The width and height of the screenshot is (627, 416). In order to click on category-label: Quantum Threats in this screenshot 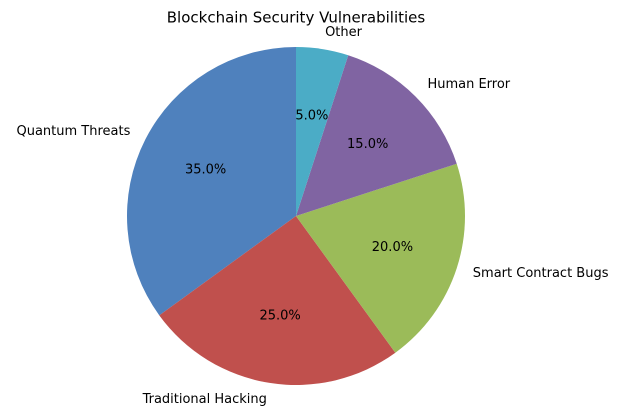, I will do `click(73, 131)`.